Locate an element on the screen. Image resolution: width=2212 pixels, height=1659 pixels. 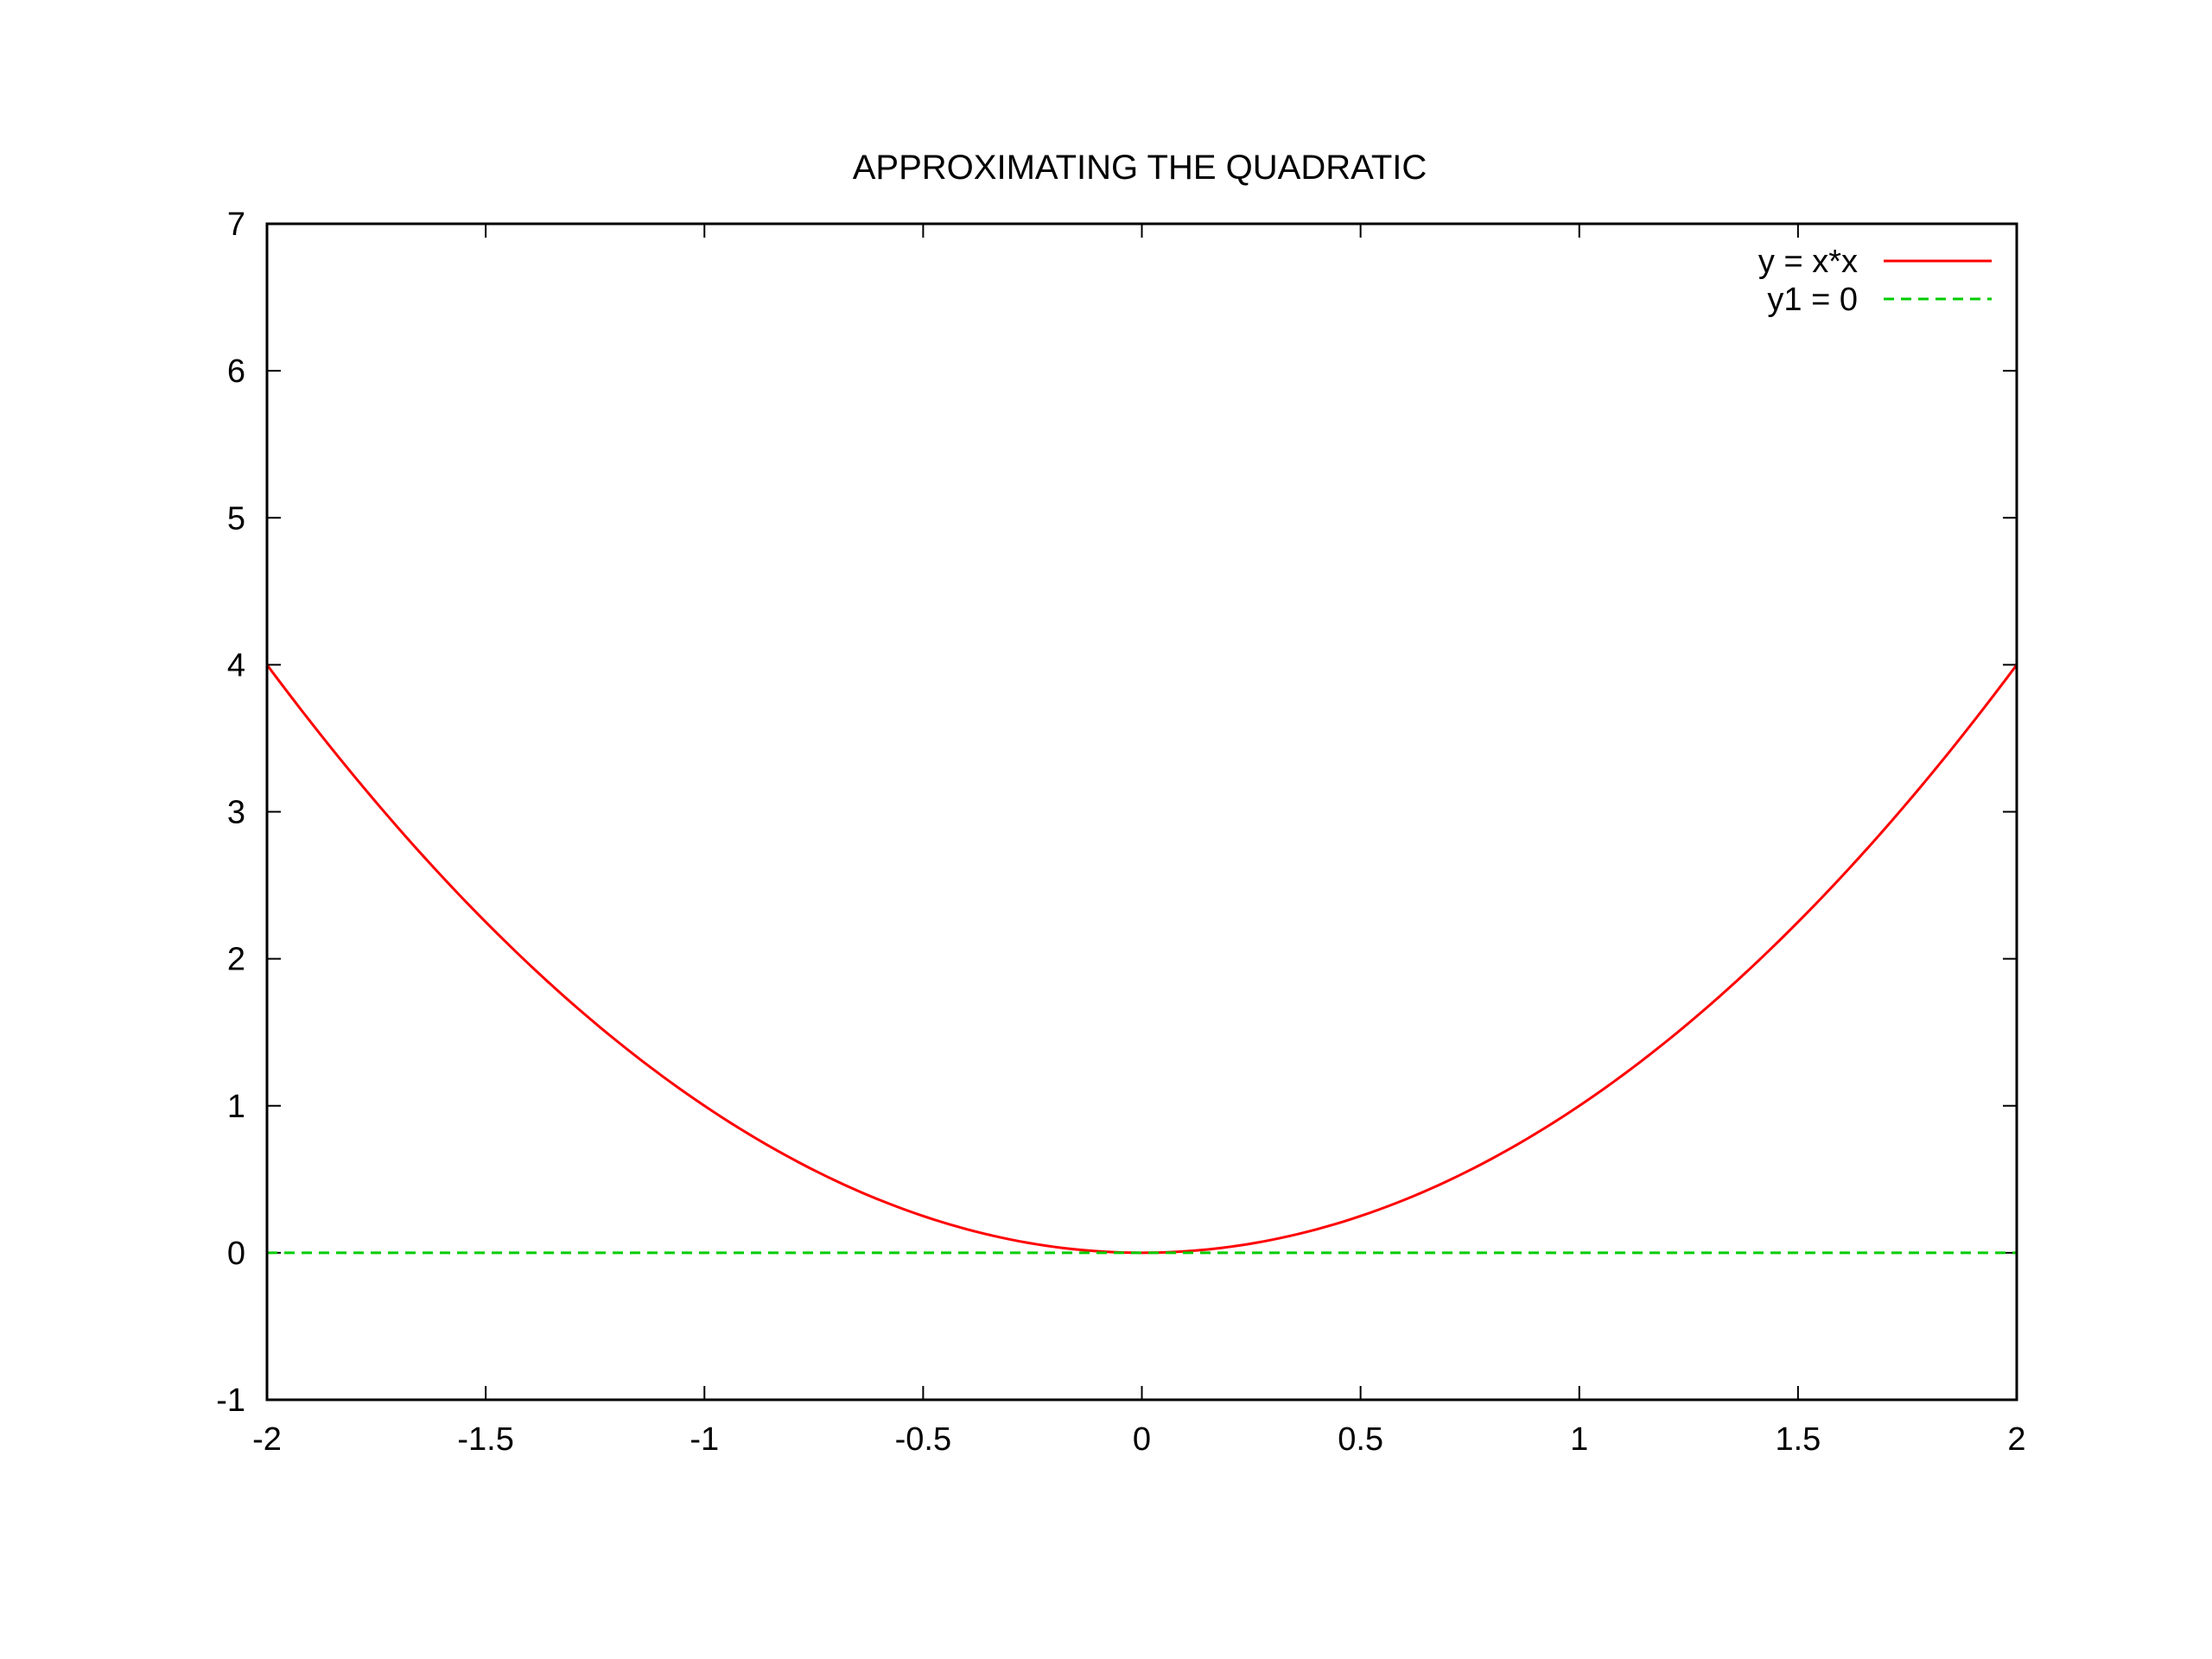
x-tick-label: -1.5 is located at coordinates (485, 1439).